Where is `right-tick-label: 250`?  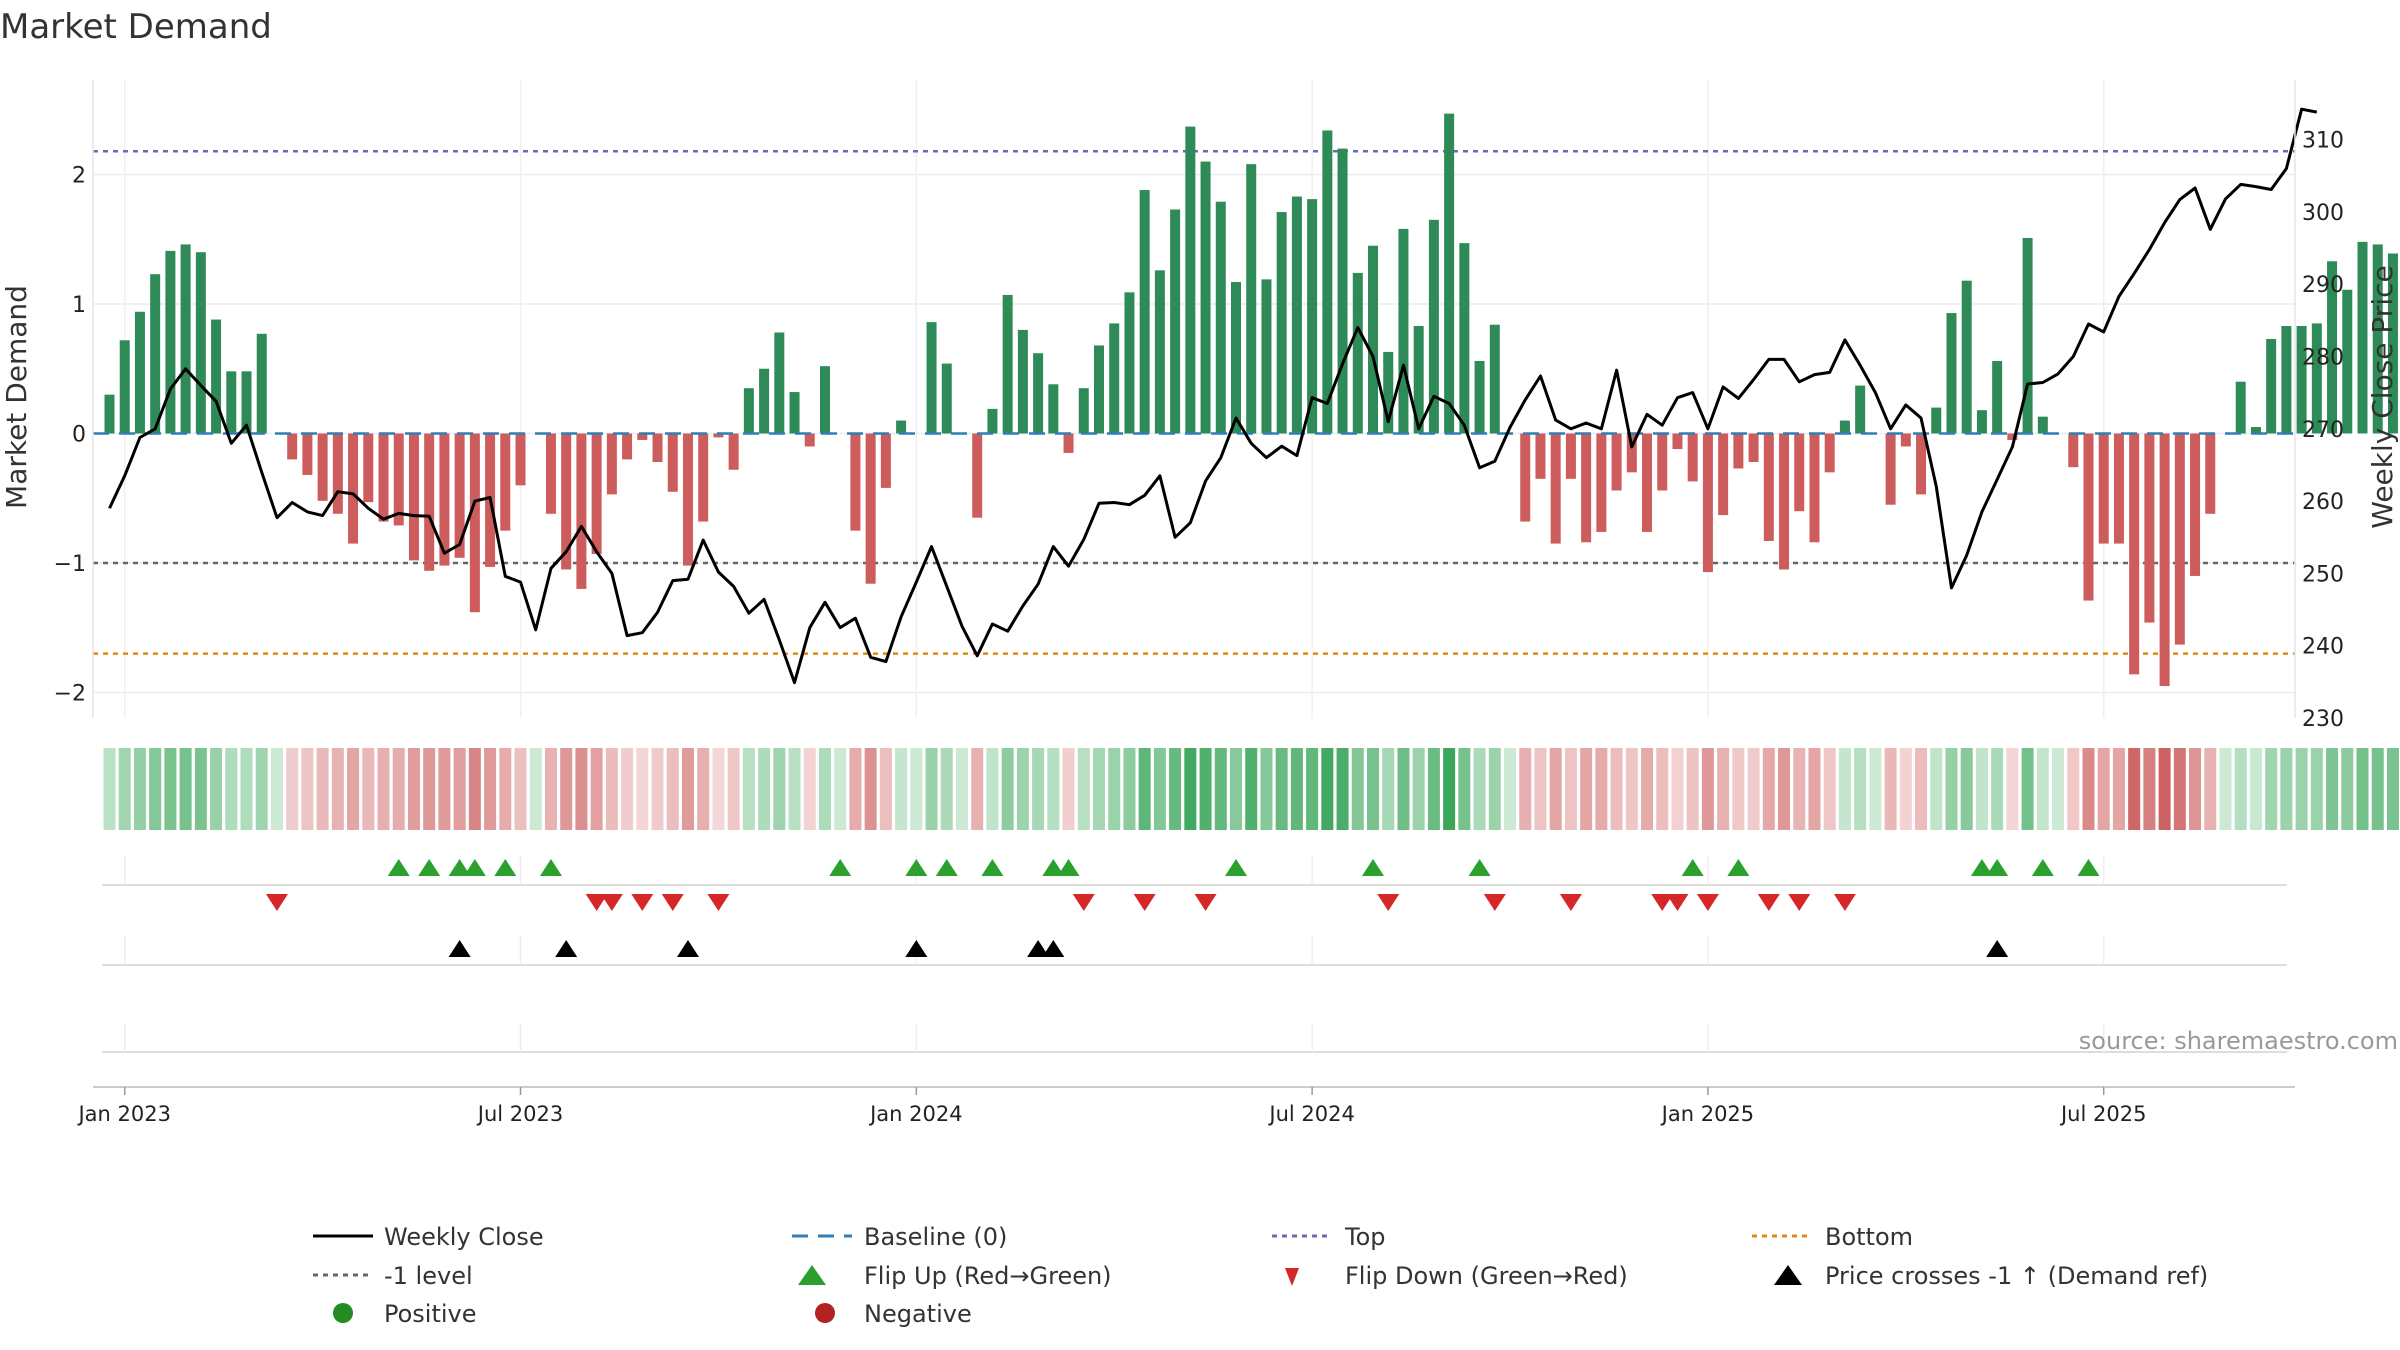 right-tick-label: 250 is located at coordinates (2323, 574).